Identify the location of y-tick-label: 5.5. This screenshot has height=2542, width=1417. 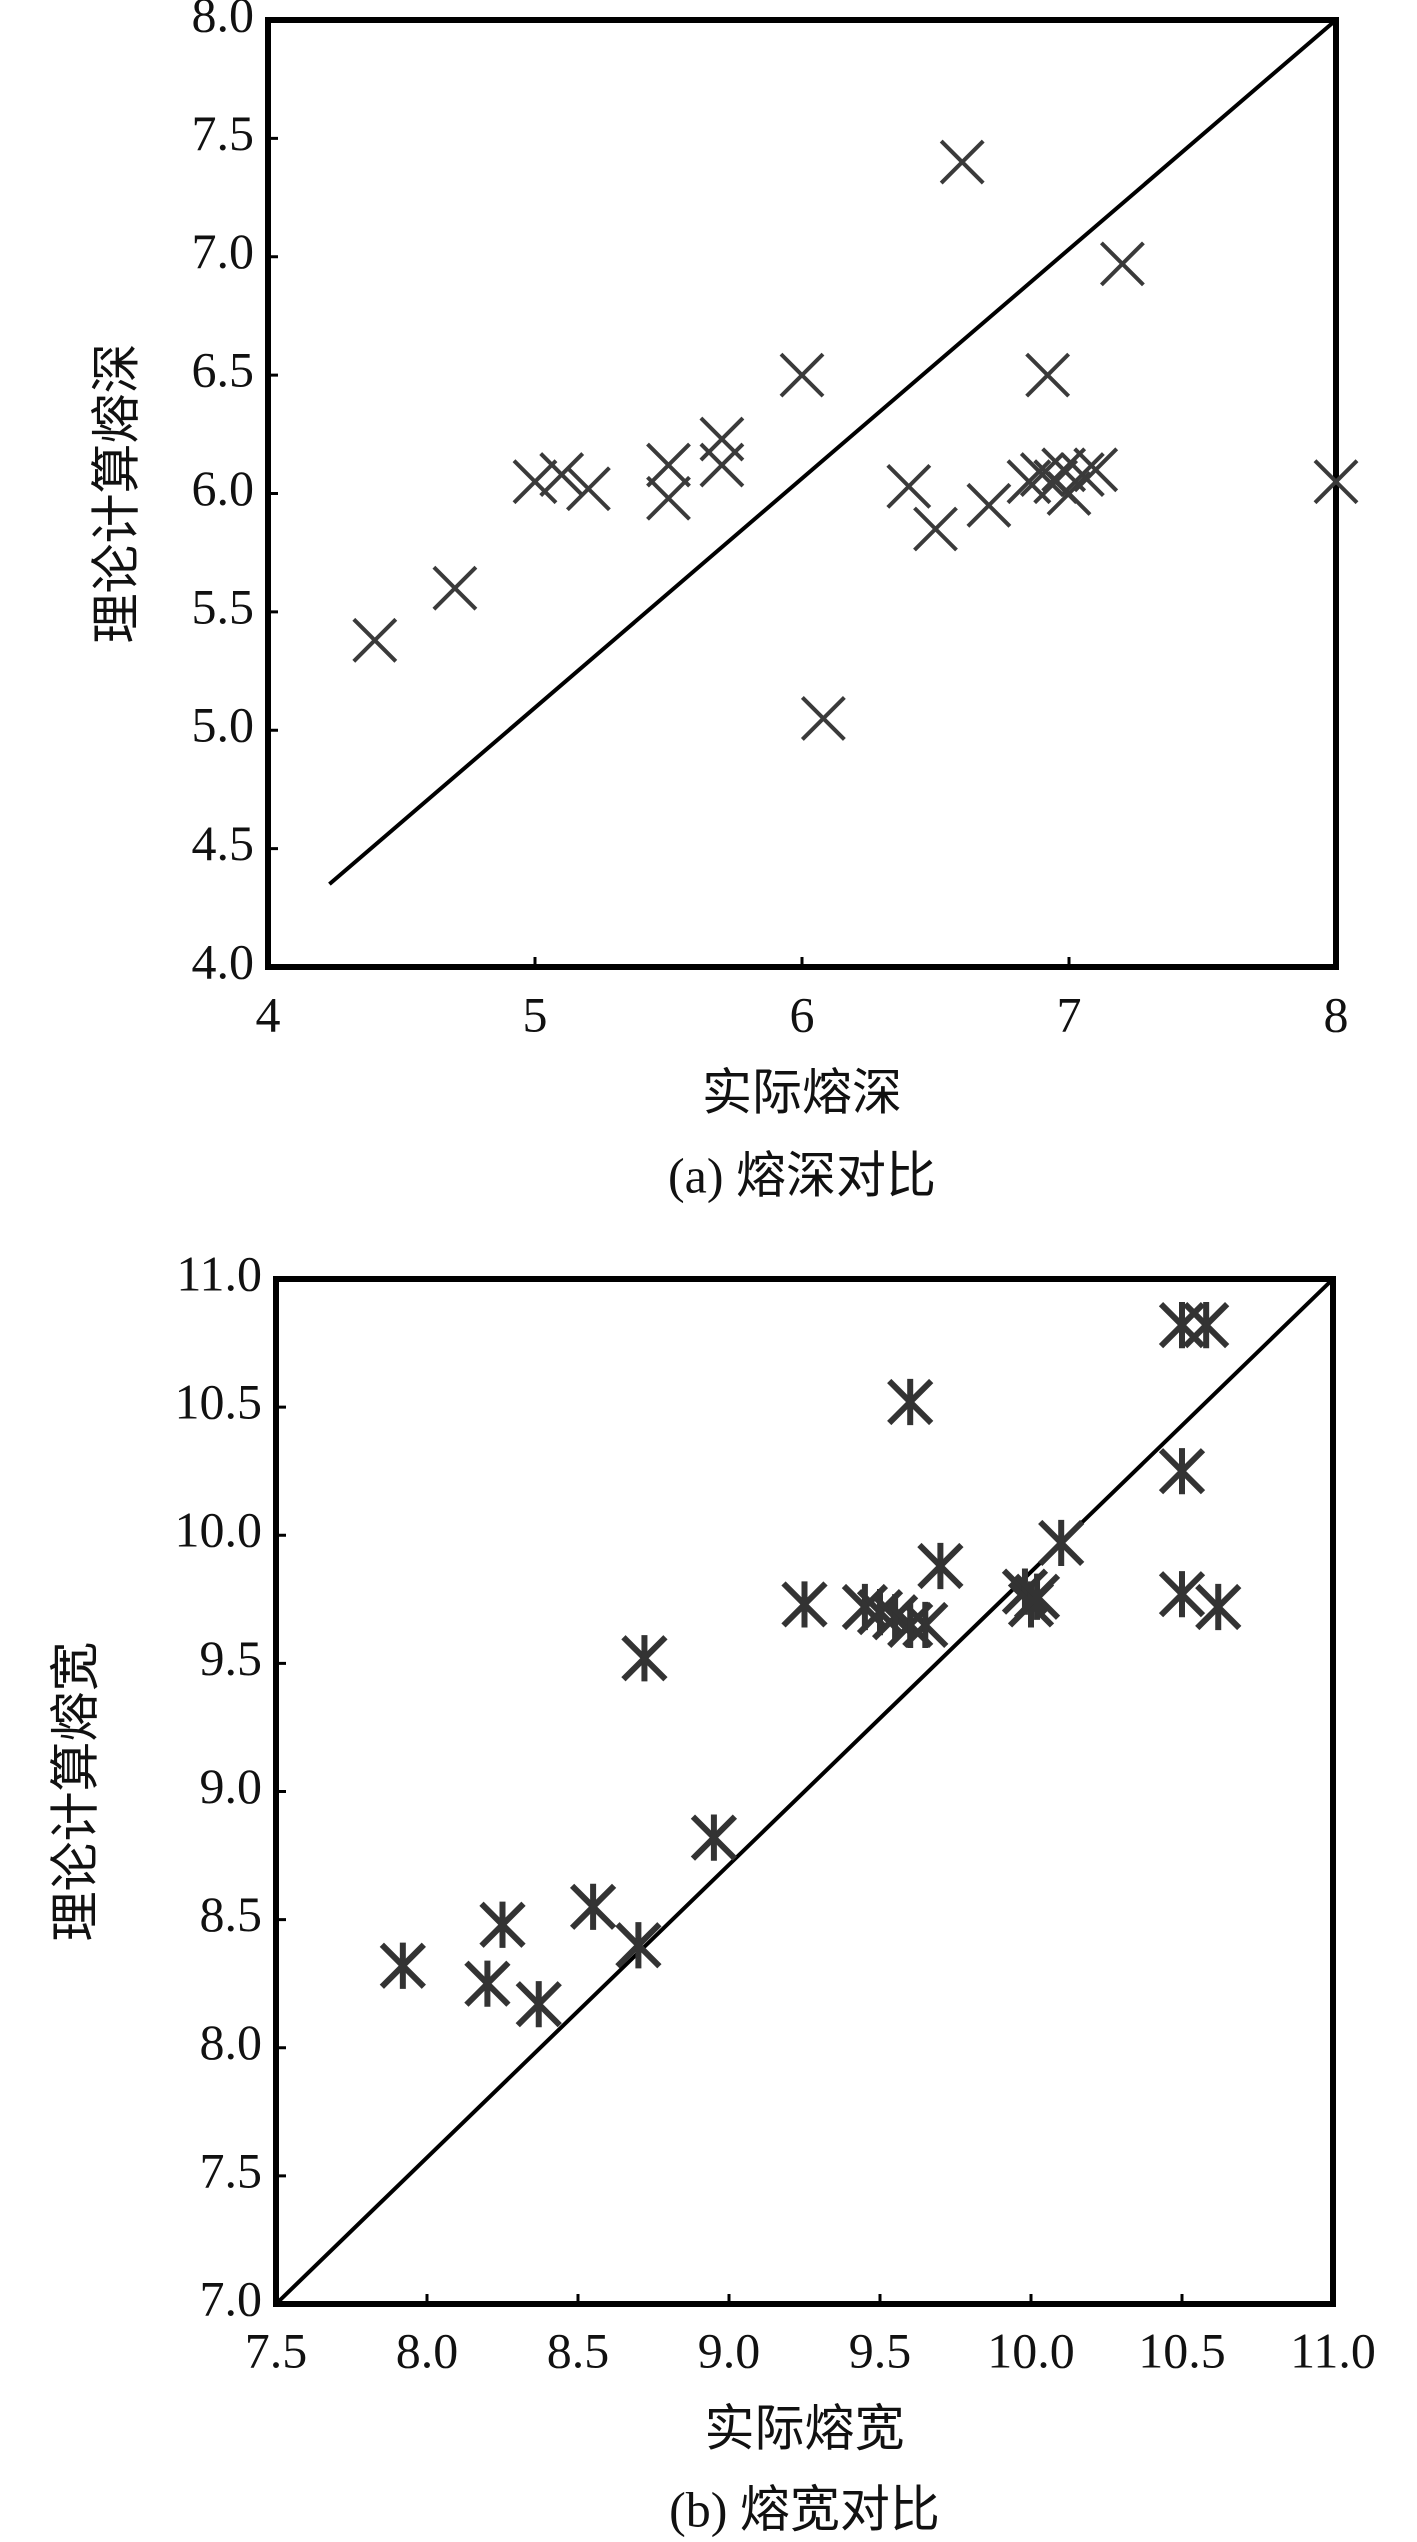
(223, 606).